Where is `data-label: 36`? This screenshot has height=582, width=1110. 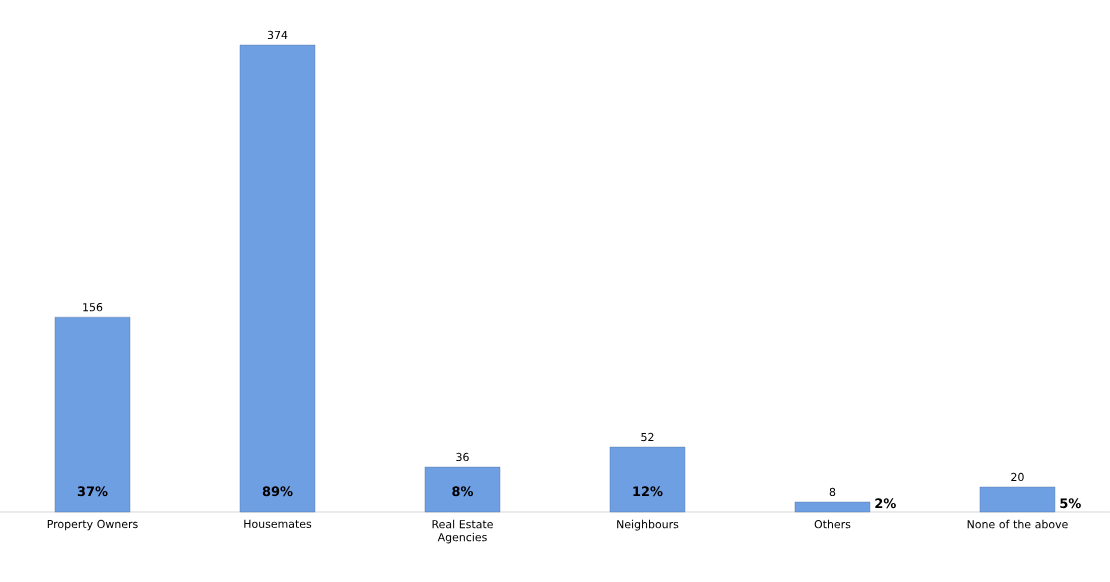 data-label: 36 is located at coordinates (462, 457).